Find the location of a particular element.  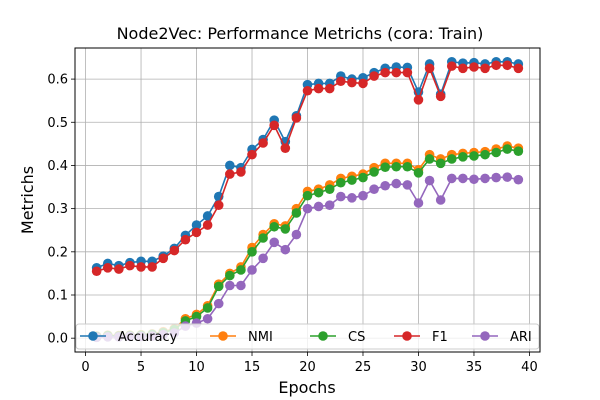

legend-box is located at coordinates (307, 336).